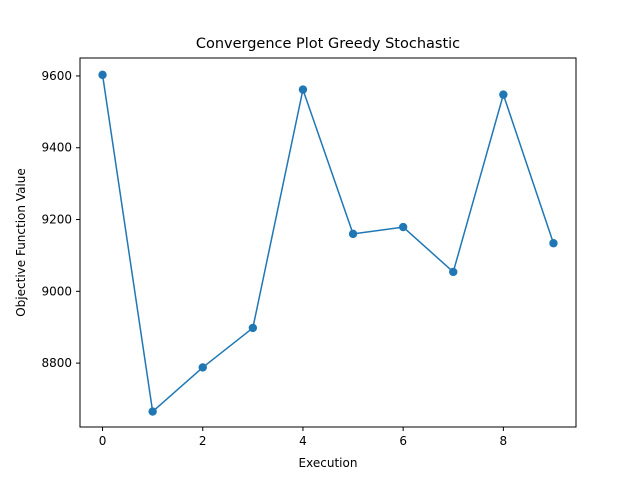 This screenshot has width=640, height=484. Describe the element at coordinates (328, 463) in the screenshot. I see `x-axis-label: Execution` at that location.